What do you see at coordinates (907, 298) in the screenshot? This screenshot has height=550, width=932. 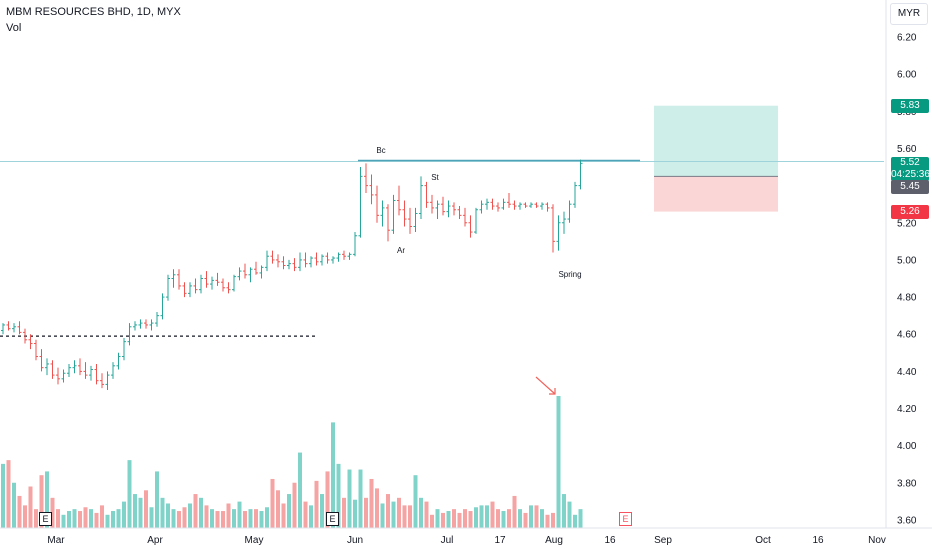 I see `price-tick-label: 4.80` at bounding box center [907, 298].